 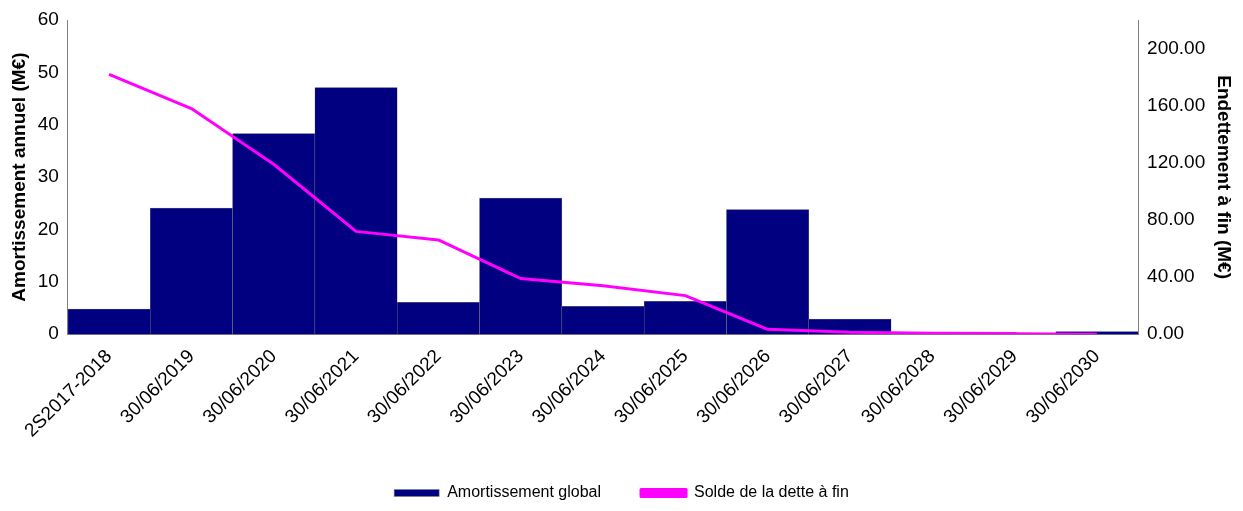 I want to click on y-tick-label: 30, so click(x=48, y=176).